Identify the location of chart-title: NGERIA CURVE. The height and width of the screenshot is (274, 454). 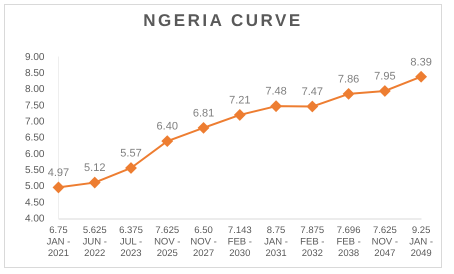
(223, 21).